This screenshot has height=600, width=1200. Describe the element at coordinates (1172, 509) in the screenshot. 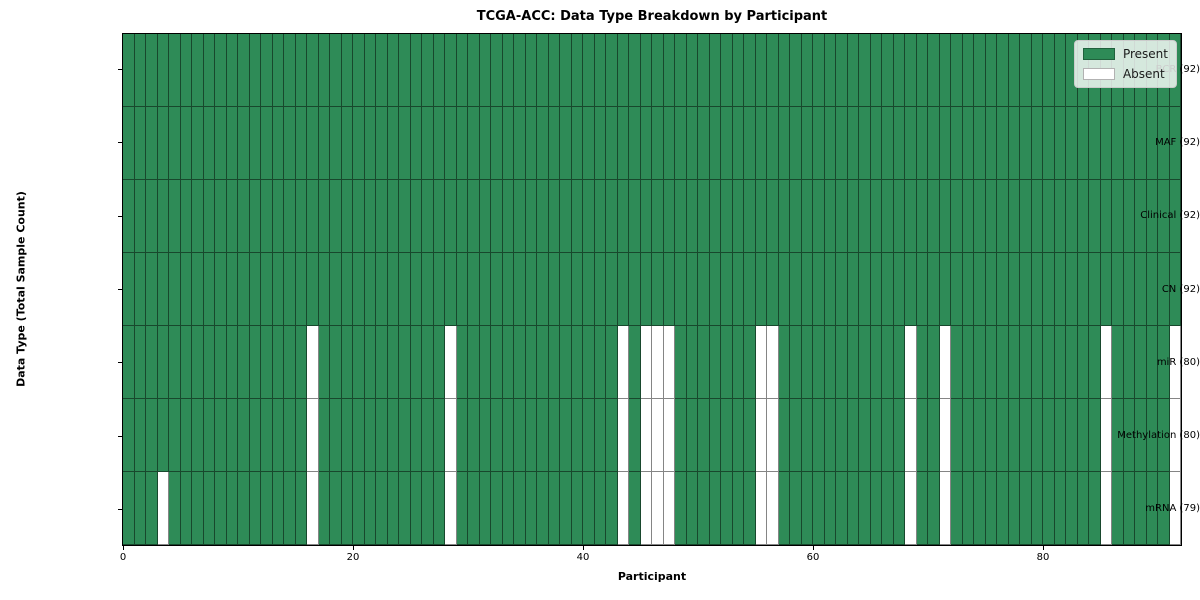

I see `y-tick-label: mRNA (79)` at that location.